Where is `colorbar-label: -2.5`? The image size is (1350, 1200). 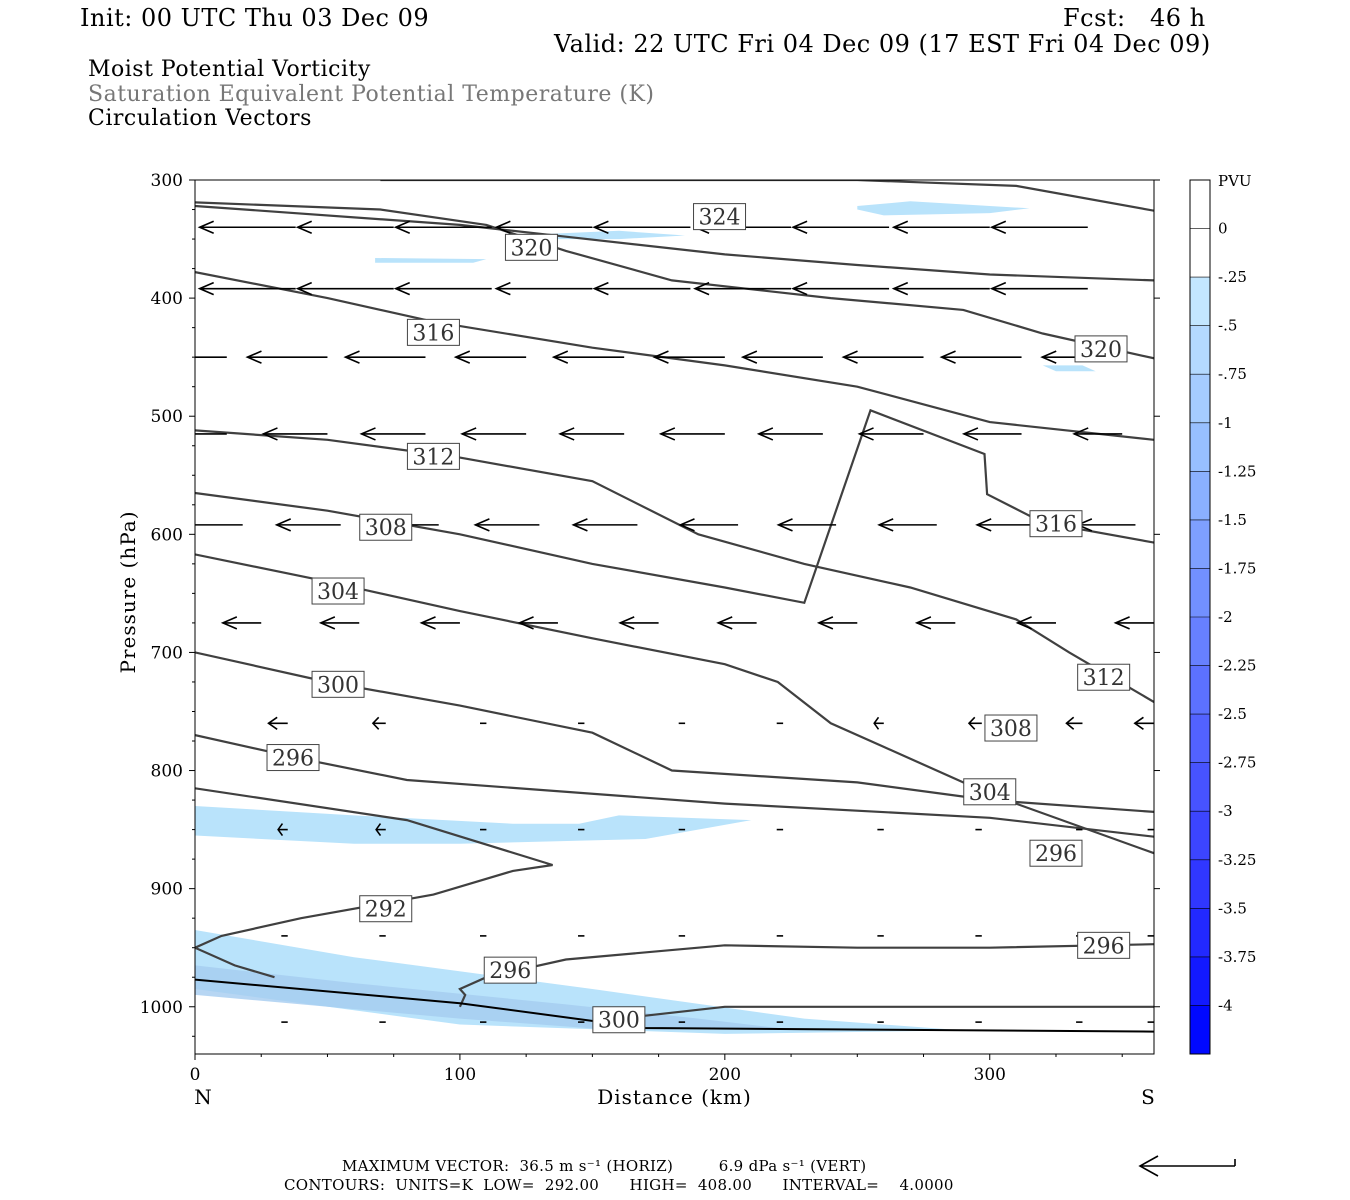
colorbar-label: -2.5 is located at coordinates (1232, 714).